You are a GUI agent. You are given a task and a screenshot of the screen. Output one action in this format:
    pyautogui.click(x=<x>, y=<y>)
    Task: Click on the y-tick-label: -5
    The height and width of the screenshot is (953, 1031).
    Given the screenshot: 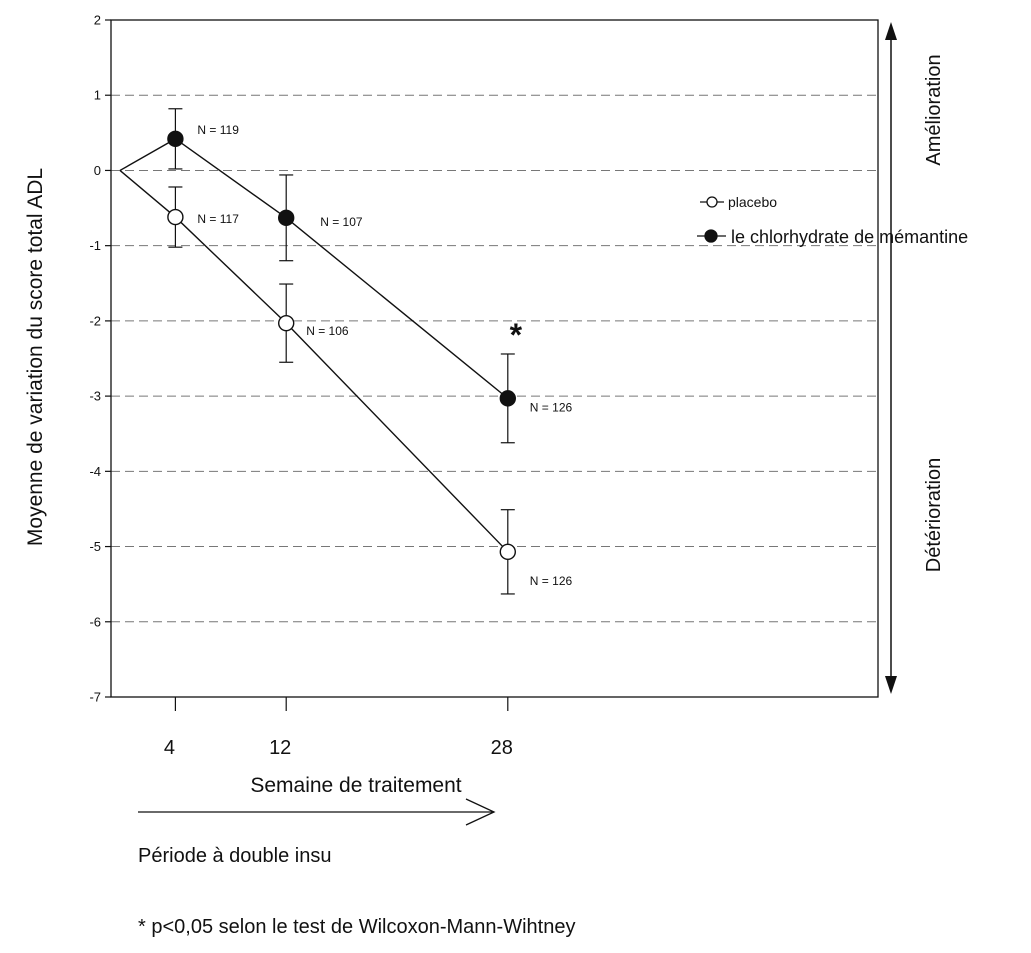 What is the action you would take?
    pyautogui.click(x=95, y=546)
    